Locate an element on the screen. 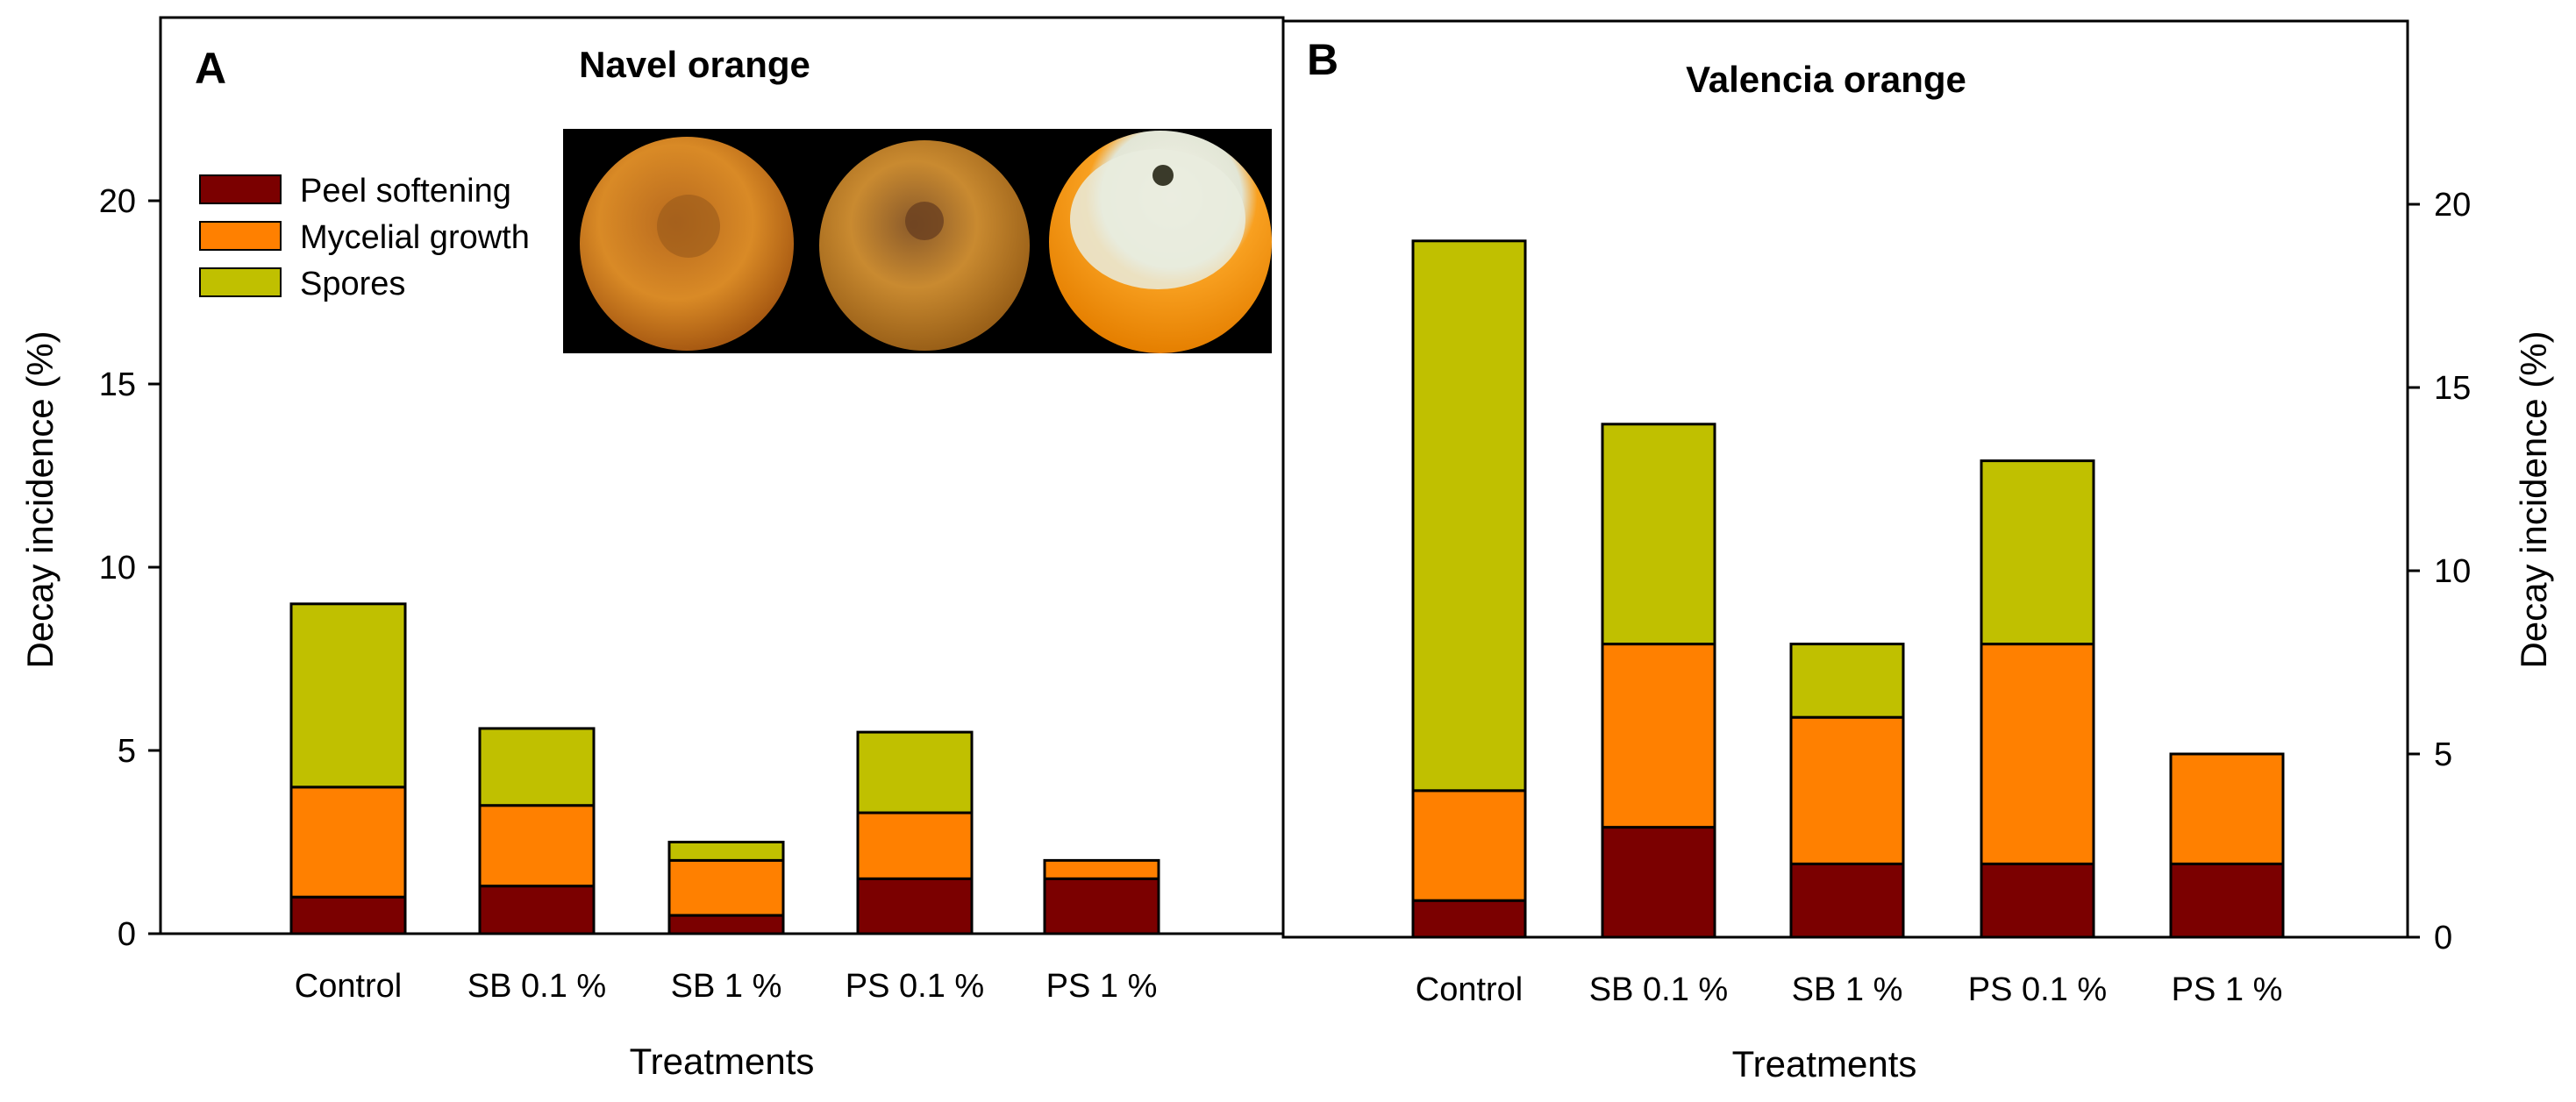 This screenshot has width=2576, height=1102. panel-b-y-axis: 0 5 10 15 20 is located at coordinates (2439, 571).